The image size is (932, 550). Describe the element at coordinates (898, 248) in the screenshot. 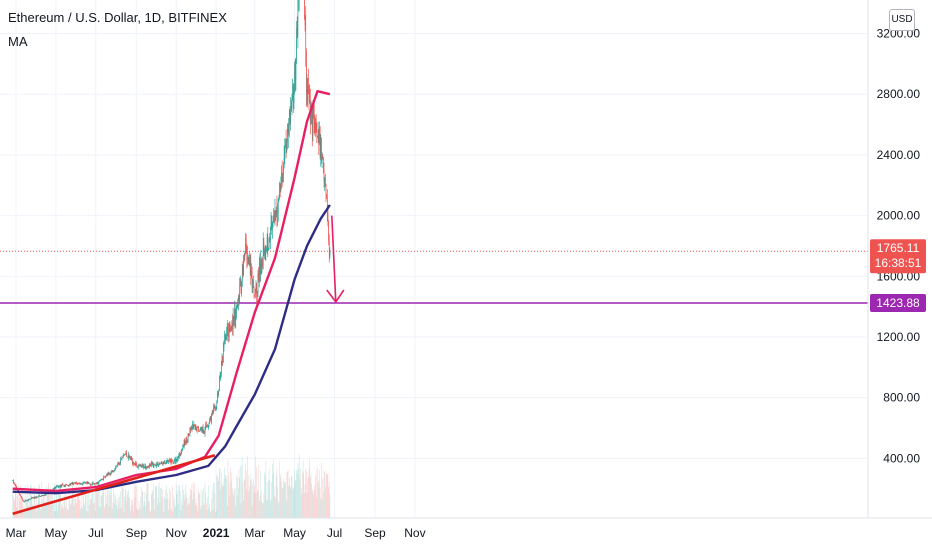

I see `last-price-value: 1765.11` at that location.